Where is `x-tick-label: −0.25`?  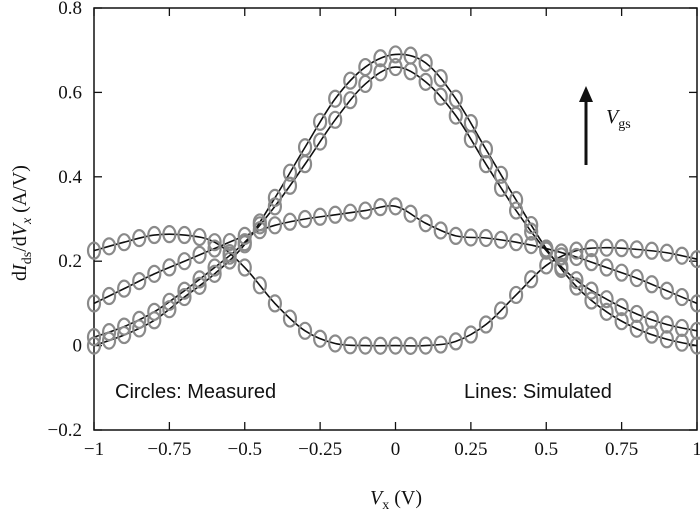
x-tick-label: −0.25 is located at coordinates (320, 449).